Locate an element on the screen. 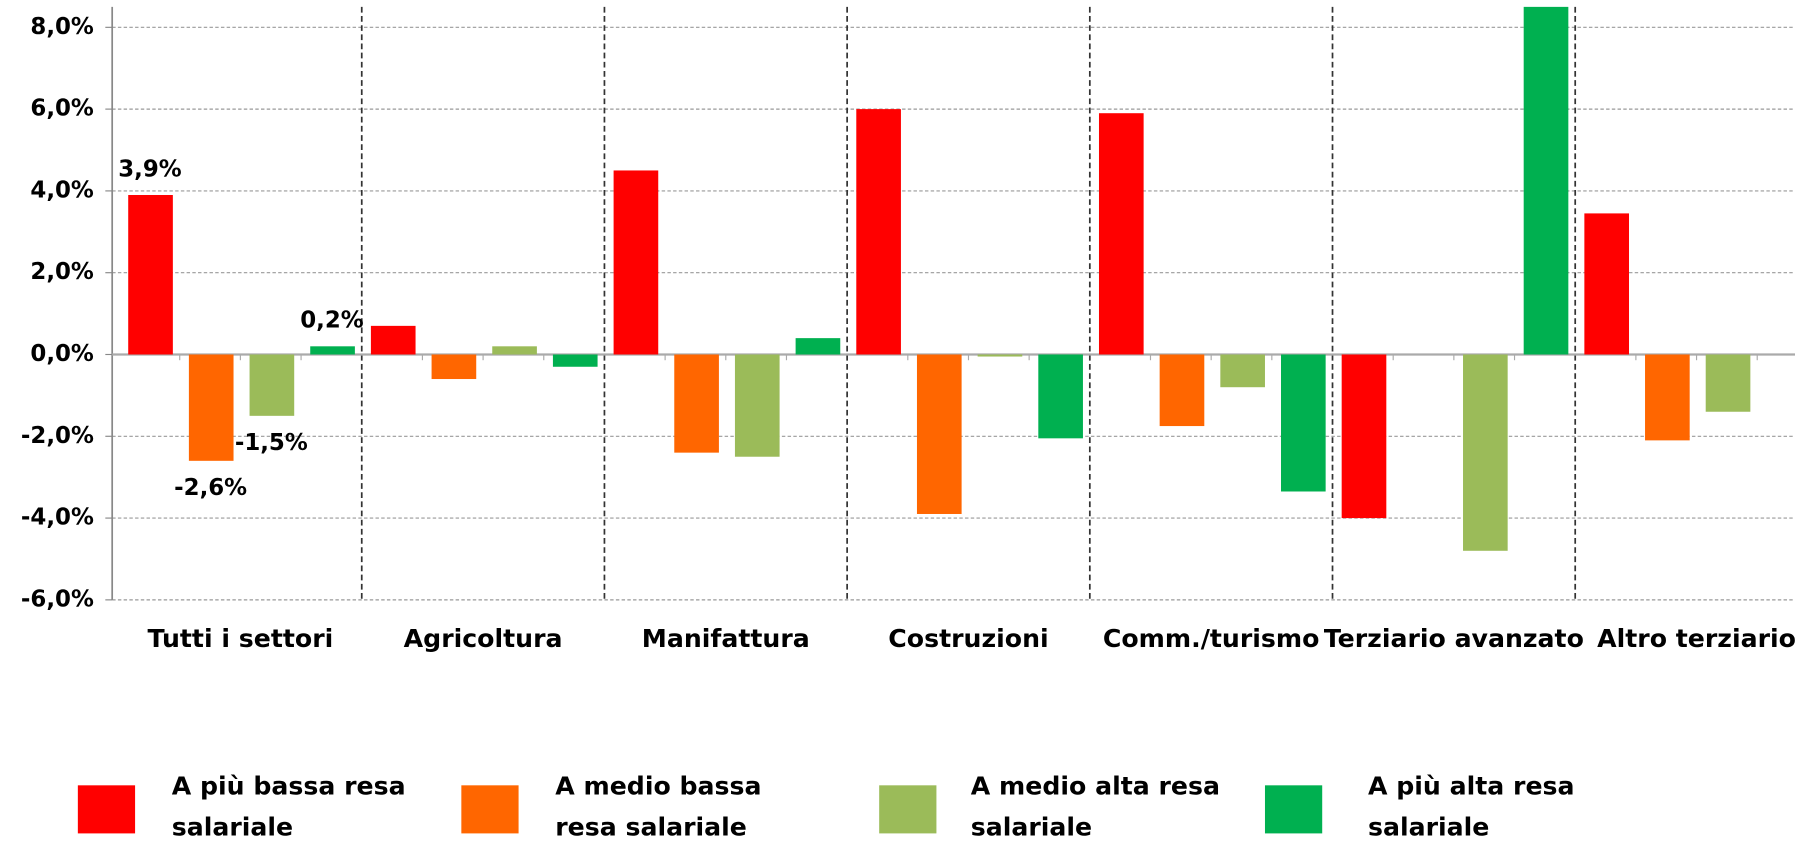  x-tick-label-box: Altro terziario is located at coordinates (1696, 639).